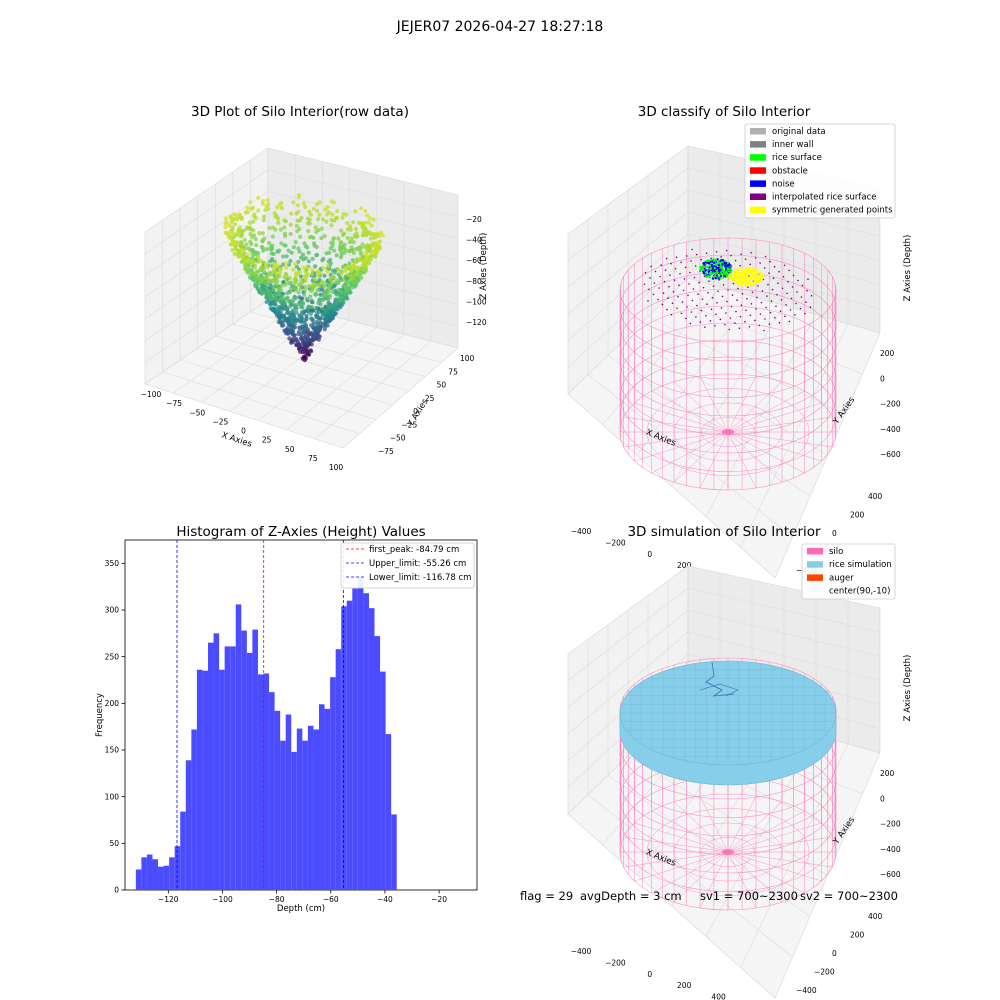  What do you see at coordinates (815, 577) in the screenshot?
I see `legend-swatch` at bounding box center [815, 577].